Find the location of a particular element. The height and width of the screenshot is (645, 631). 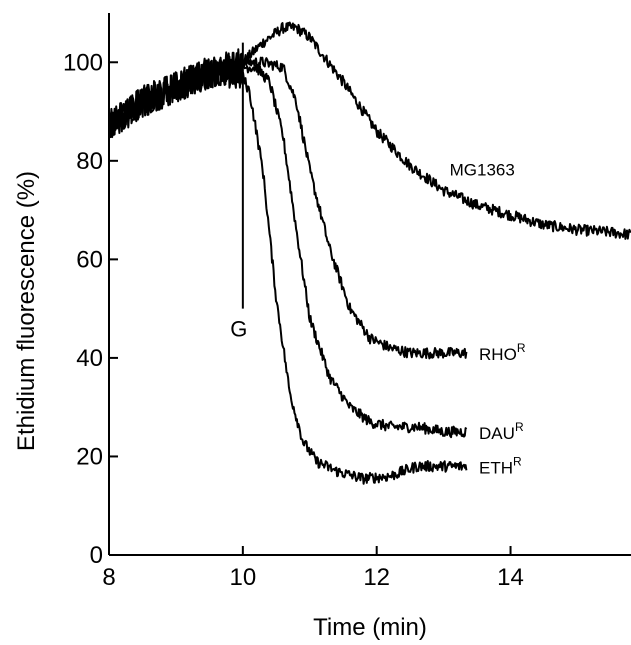

x-tick-label: 8 is located at coordinates (108, 577).